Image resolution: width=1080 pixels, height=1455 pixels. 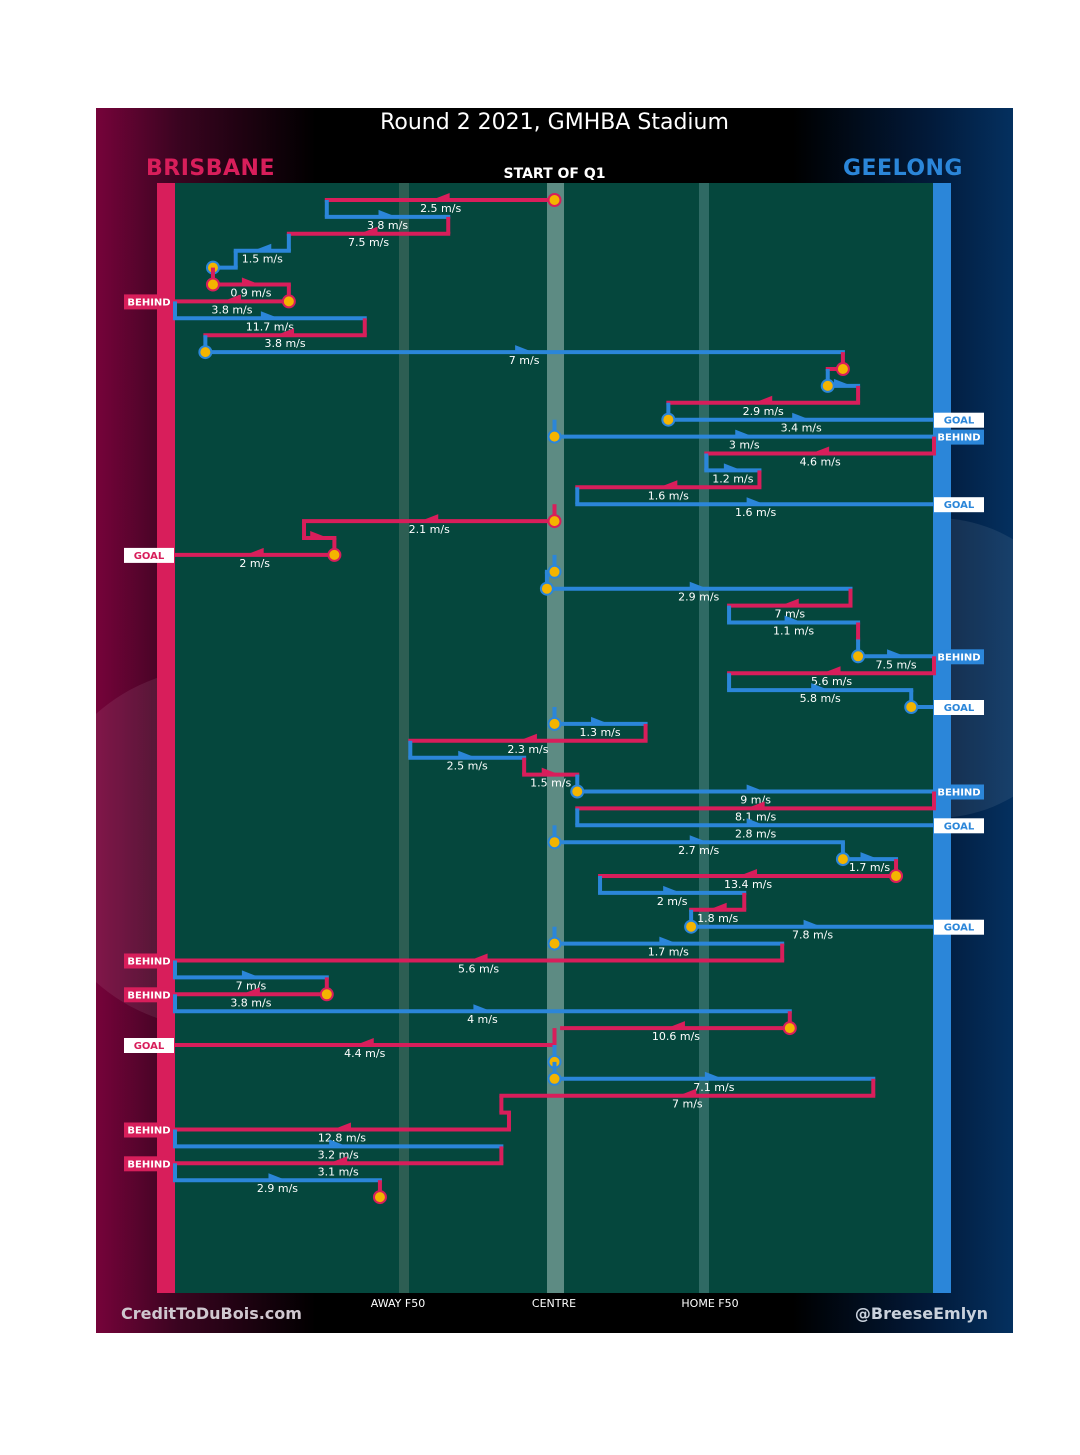 What do you see at coordinates (338, 1154) in the screenshot?
I see `speed-label: 3.2 m/s` at bounding box center [338, 1154].